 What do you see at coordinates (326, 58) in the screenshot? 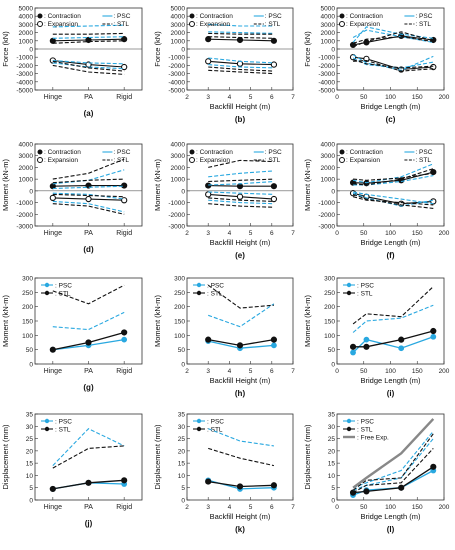
I see `y-tick-label: -1000` at bounding box center [326, 58].